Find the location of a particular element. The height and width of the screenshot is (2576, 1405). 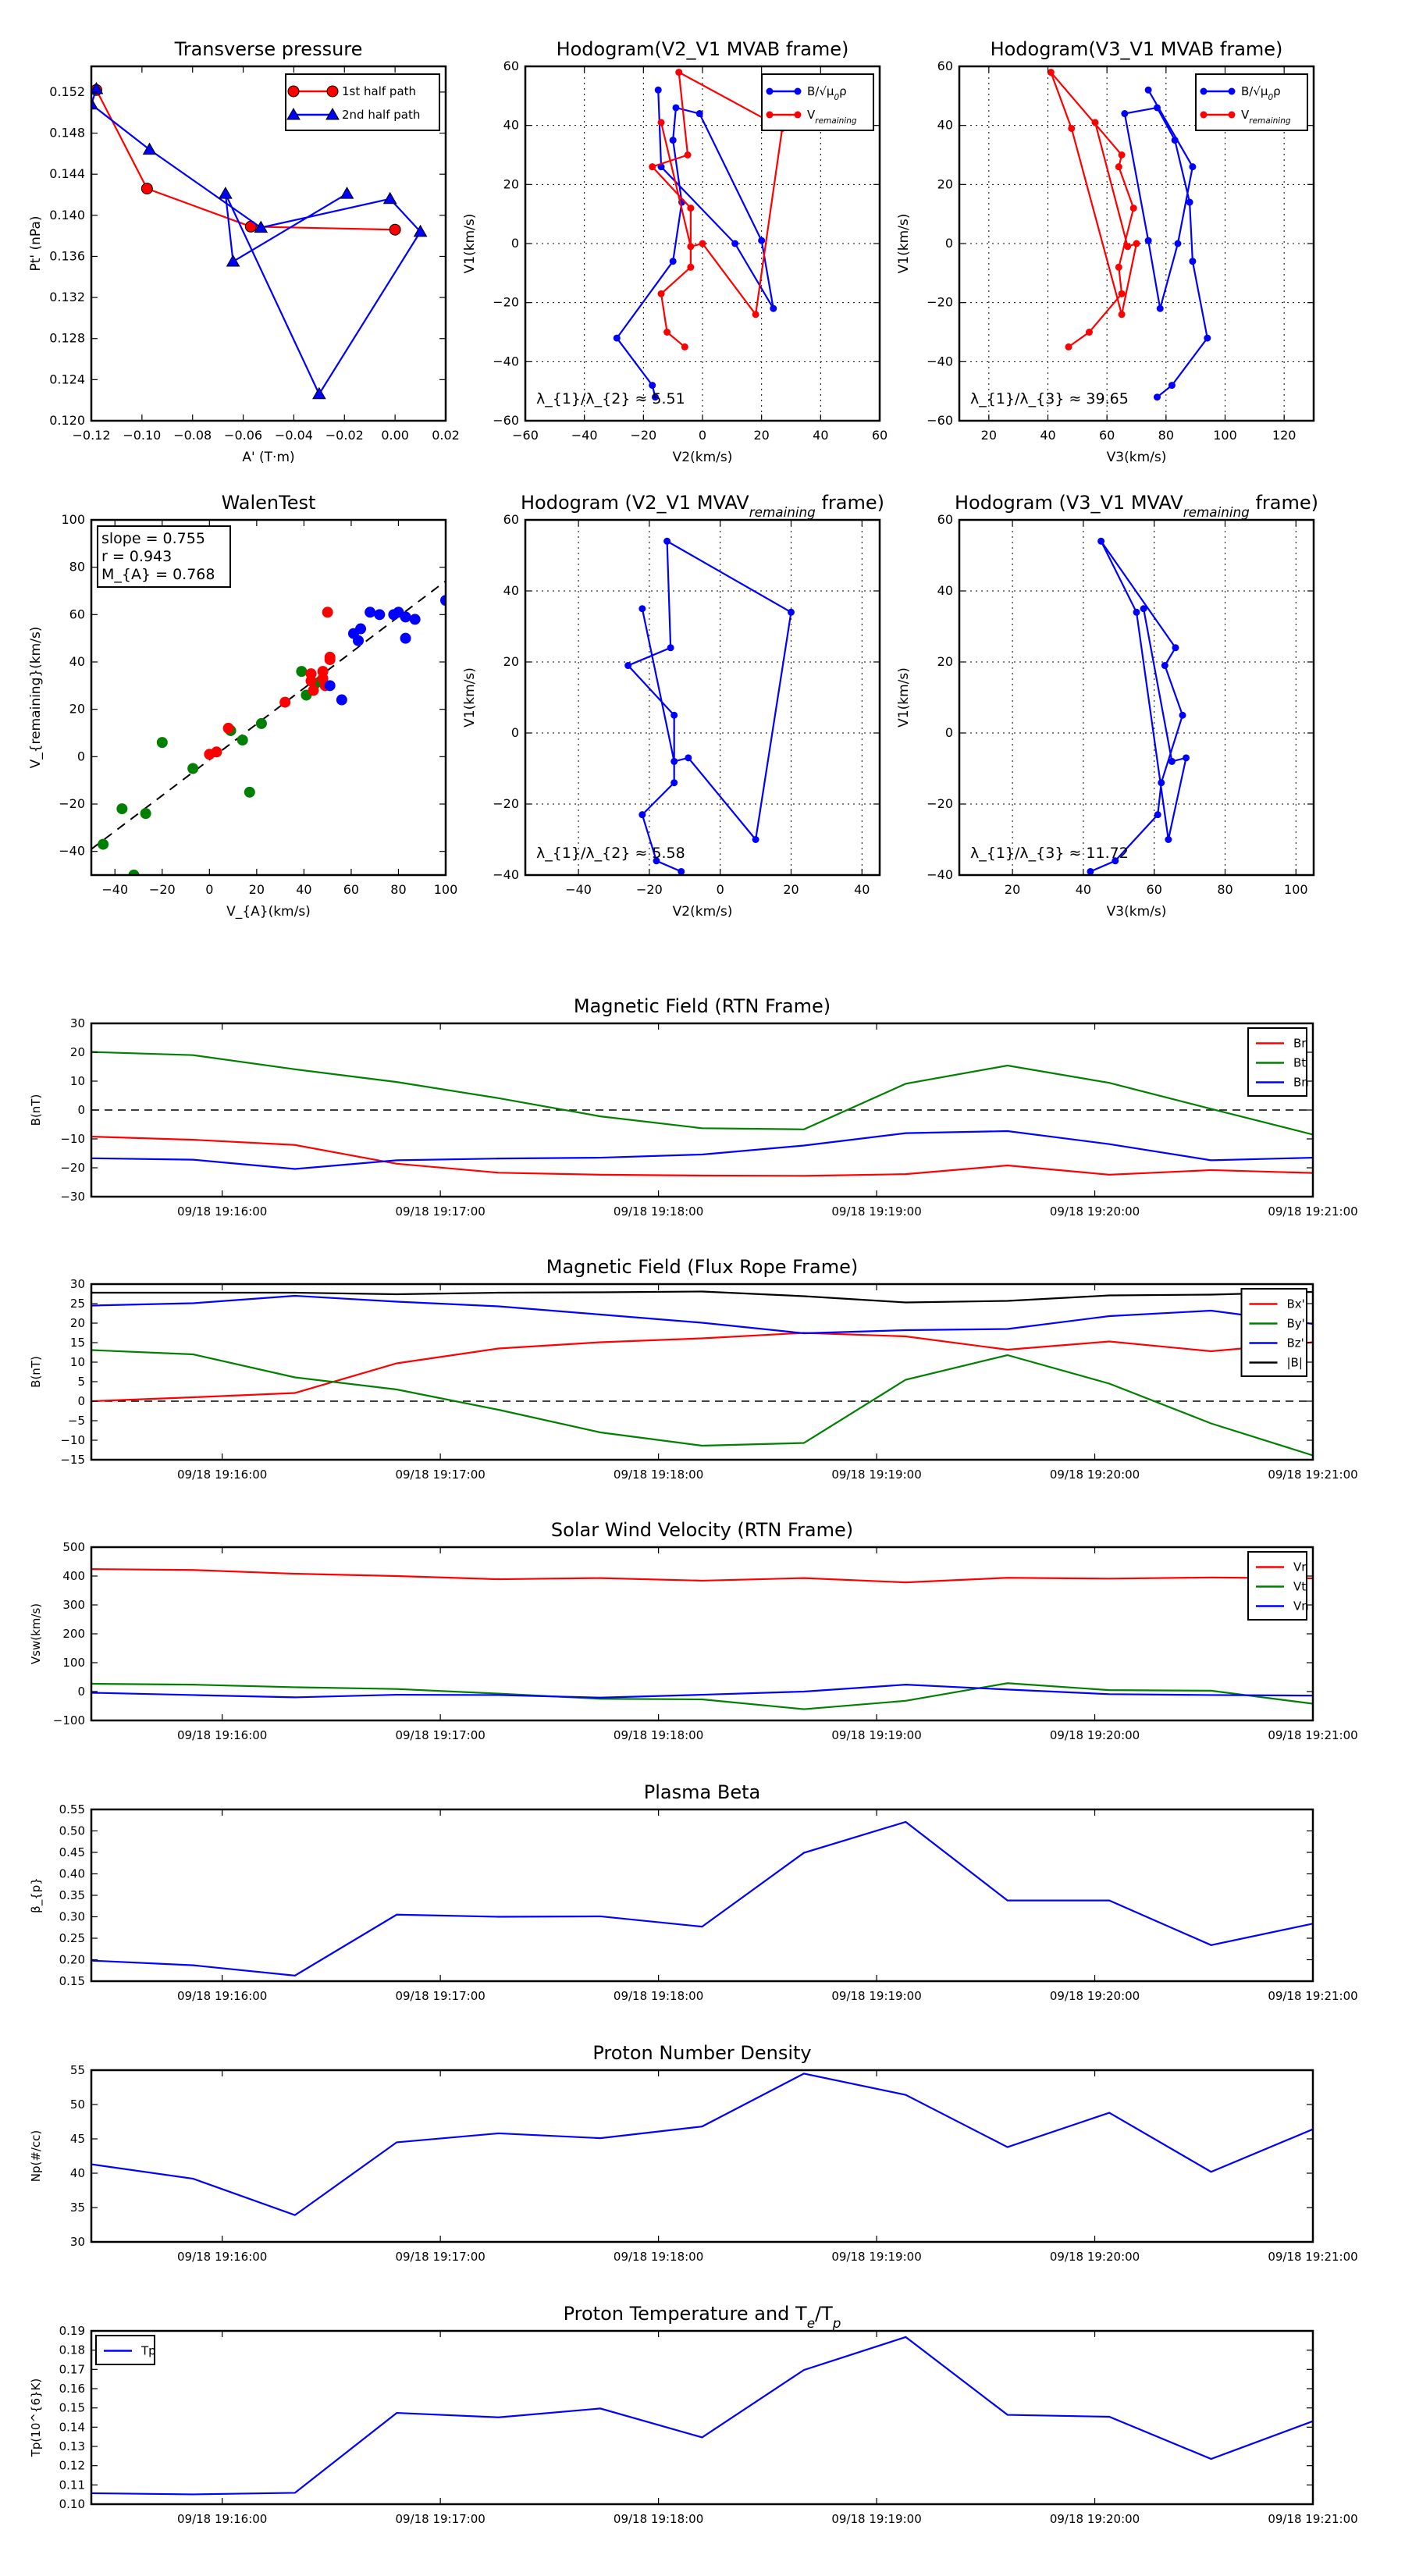

x-tick-label: 09/18 19:19:00 is located at coordinates (876, 2257).